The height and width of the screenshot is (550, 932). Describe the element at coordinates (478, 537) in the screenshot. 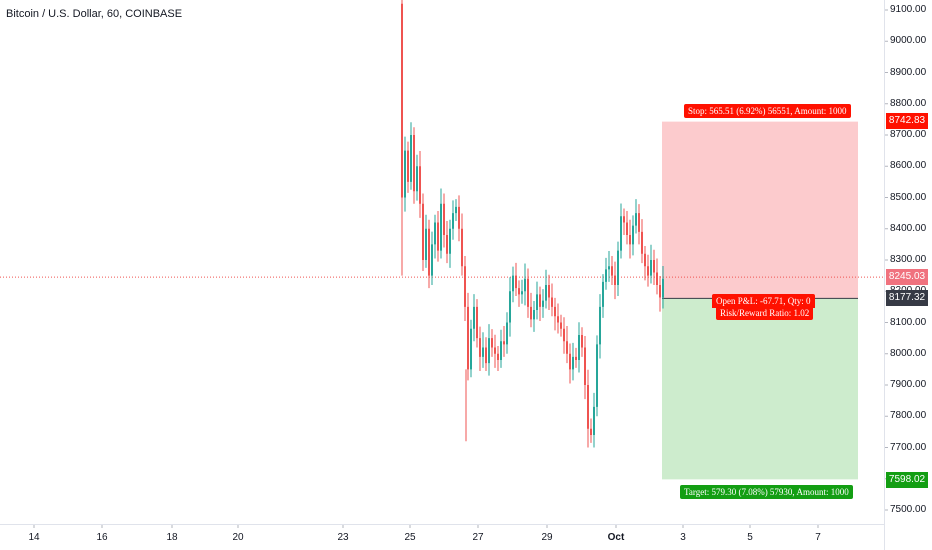

I see `time-tick-label: 27` at that location.